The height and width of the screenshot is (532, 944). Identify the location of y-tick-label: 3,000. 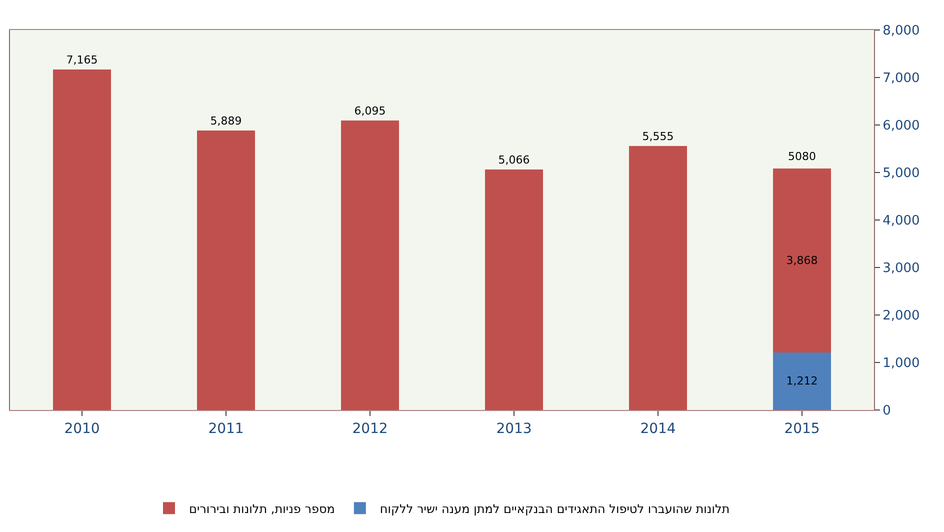
(901, 268).